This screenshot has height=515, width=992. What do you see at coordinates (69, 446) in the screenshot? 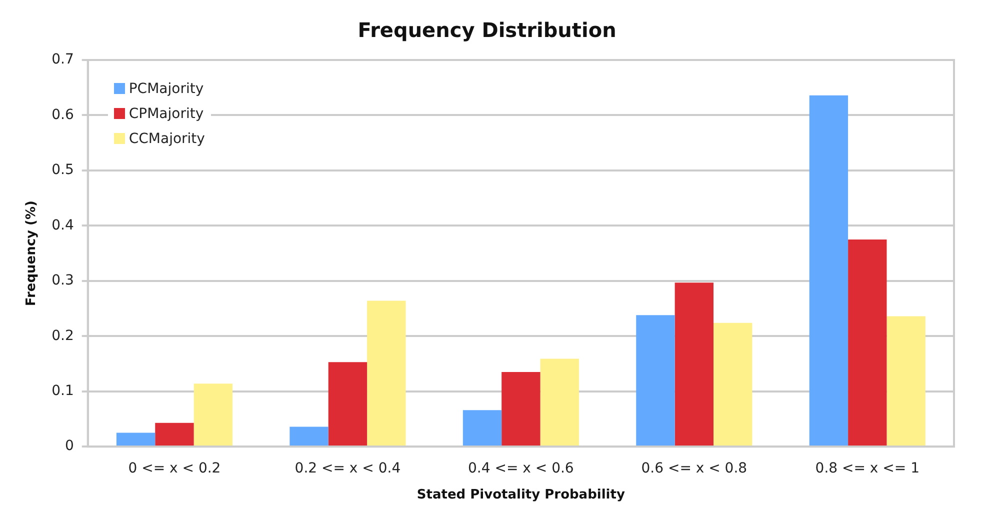
I see `y-tick-label: 0` at bounding box center [69, 446].